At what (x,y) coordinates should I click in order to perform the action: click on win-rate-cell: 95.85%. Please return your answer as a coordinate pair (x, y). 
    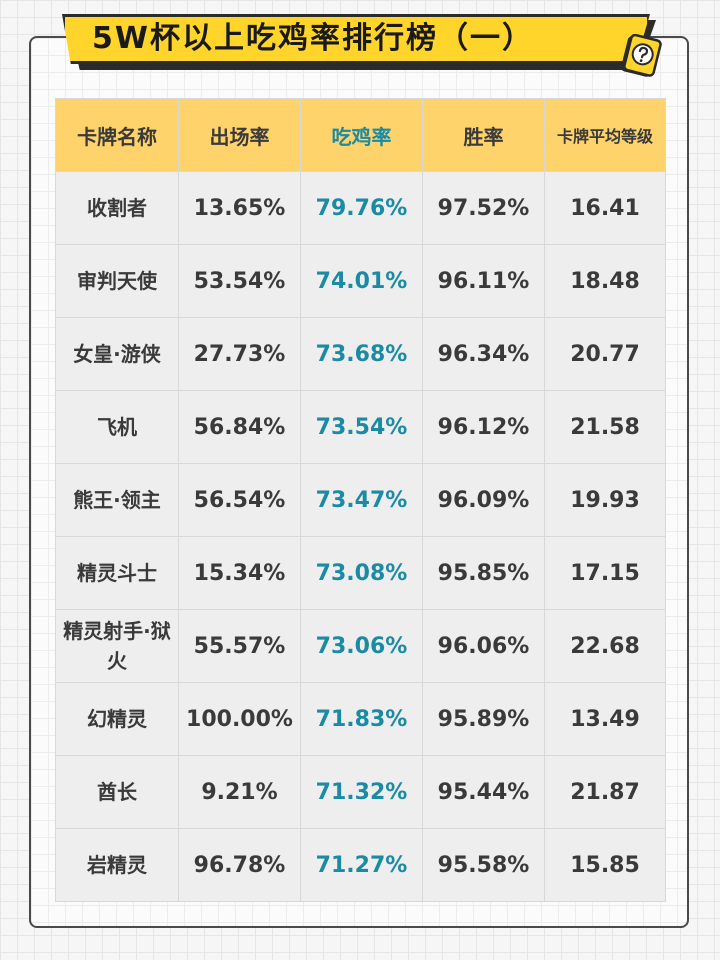
    Looking at the image, I should click on (483, 573).